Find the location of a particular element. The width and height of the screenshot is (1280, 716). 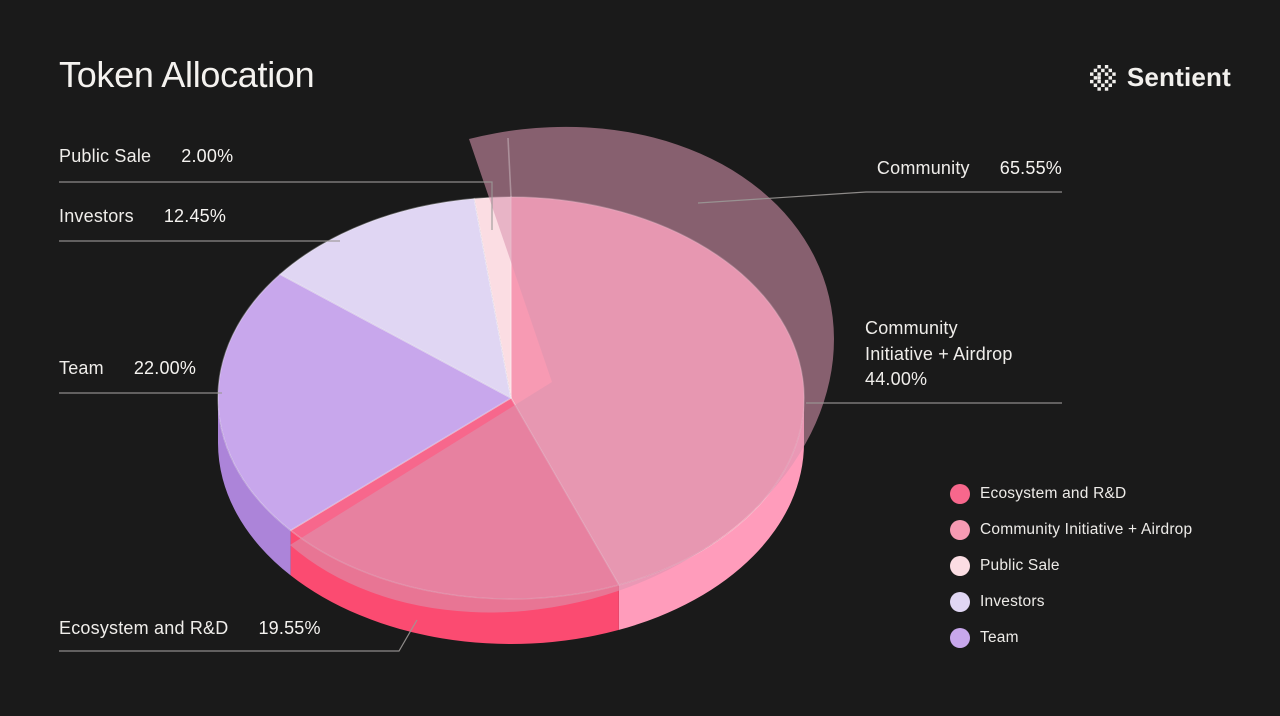

pie-slice-side-community-initiative-airdrop is located at coordinates (711, 514).